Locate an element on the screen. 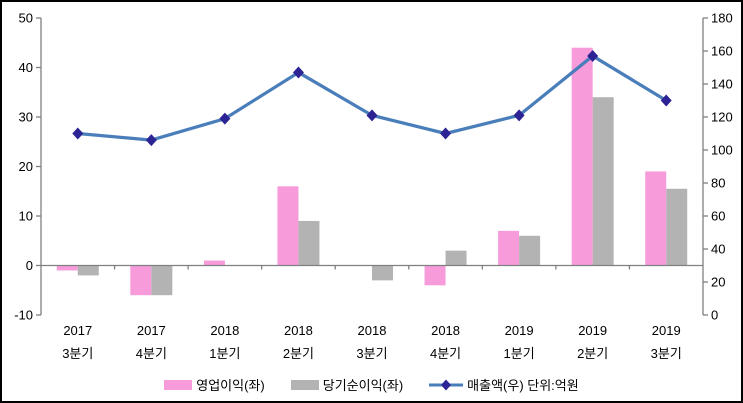 This screenshot has width=743, height=403. net-income-swatch is located at coordinates (304, 384).